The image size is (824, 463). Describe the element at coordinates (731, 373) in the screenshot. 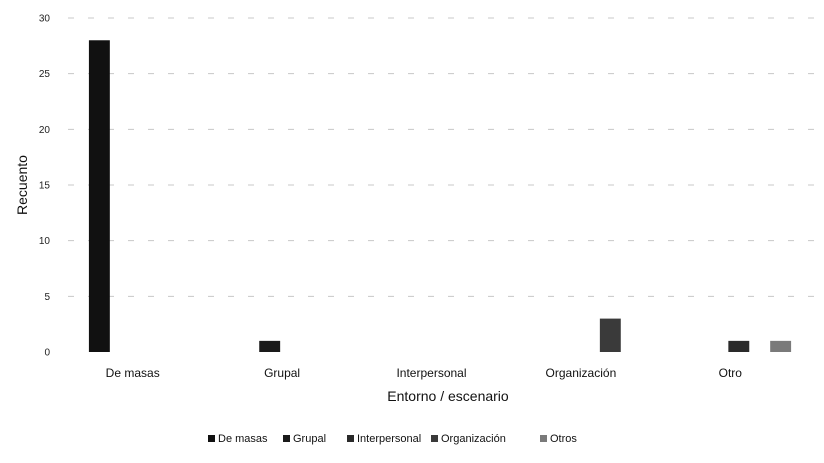

I see `x-tick-label: Otro` at that location.